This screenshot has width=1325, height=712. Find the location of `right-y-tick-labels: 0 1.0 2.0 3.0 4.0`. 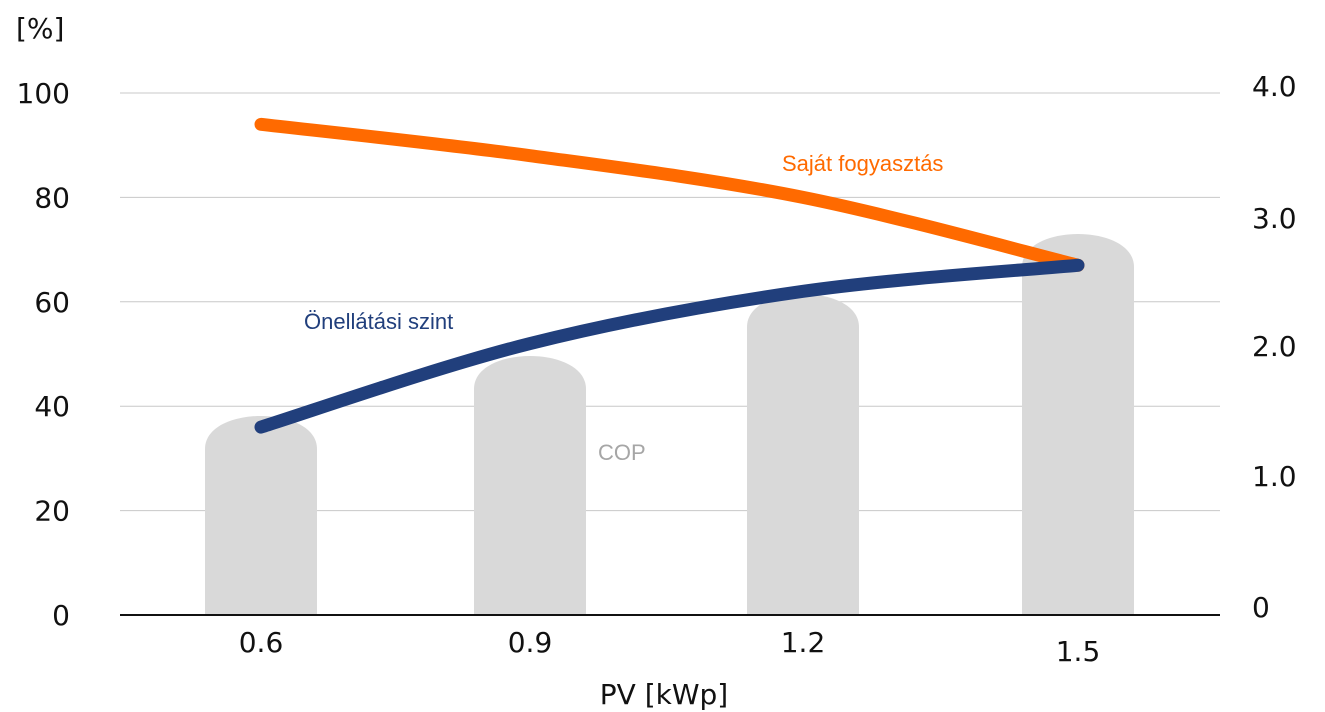

right-y-tick-labels: 0 1.0 2.0 3.0 4.0 is located at coordinates (1274, 347).